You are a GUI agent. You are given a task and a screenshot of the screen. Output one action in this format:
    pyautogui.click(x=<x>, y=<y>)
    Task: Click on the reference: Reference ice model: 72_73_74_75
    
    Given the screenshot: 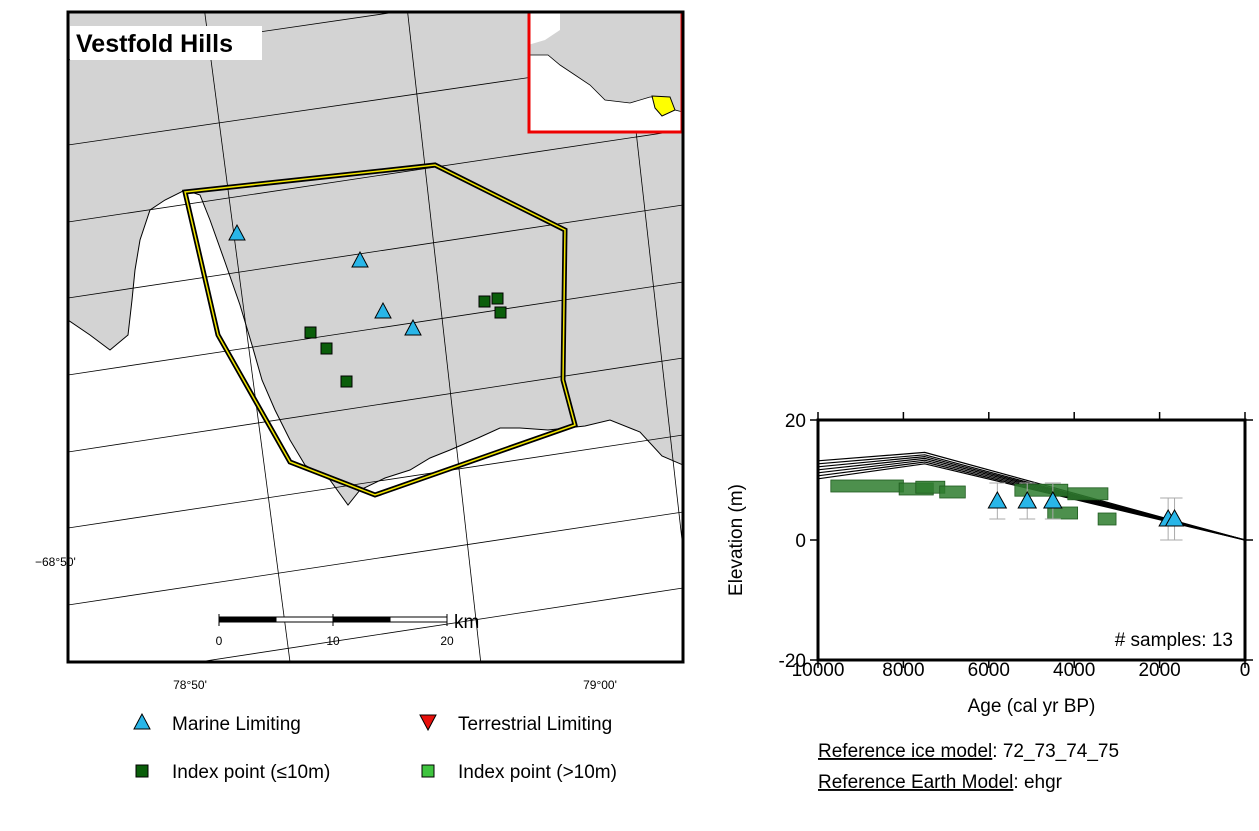 What is the action you would take?
    pyautogui.click(x=968, y=751)
    